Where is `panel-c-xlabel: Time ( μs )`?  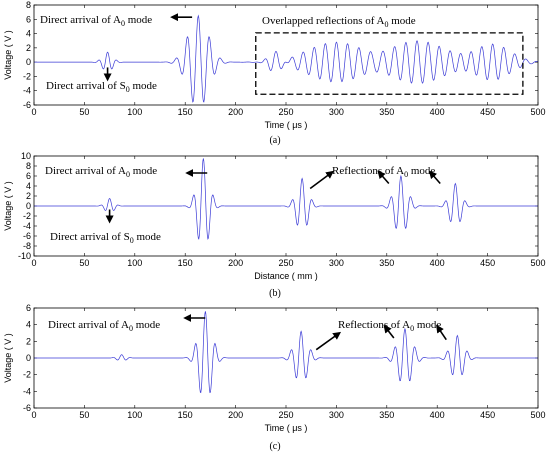
panel-c-xlabel: Time ( μs ) is located at coordinates (286, 428).